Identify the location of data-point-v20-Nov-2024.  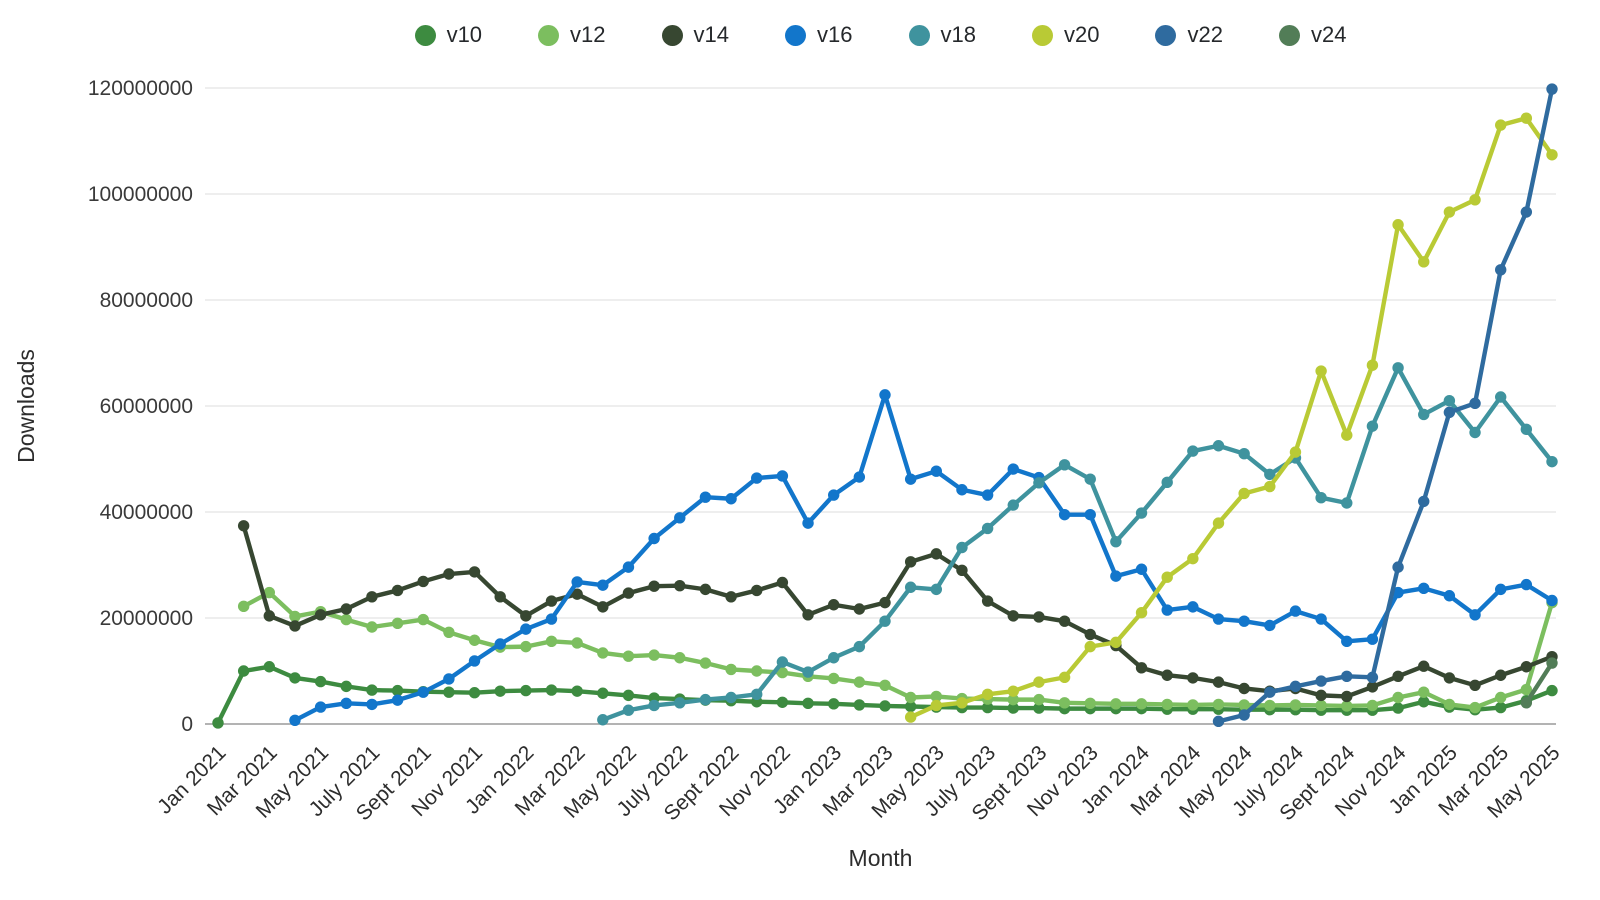
(1398, 225).